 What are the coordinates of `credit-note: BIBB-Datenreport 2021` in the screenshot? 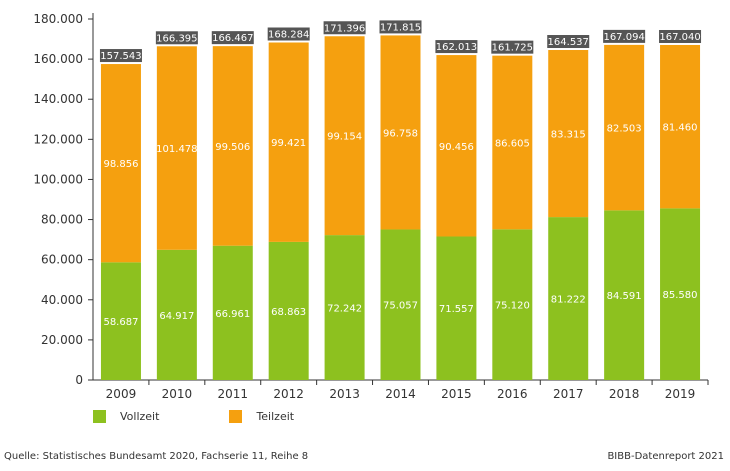 It's located at (665, 456).